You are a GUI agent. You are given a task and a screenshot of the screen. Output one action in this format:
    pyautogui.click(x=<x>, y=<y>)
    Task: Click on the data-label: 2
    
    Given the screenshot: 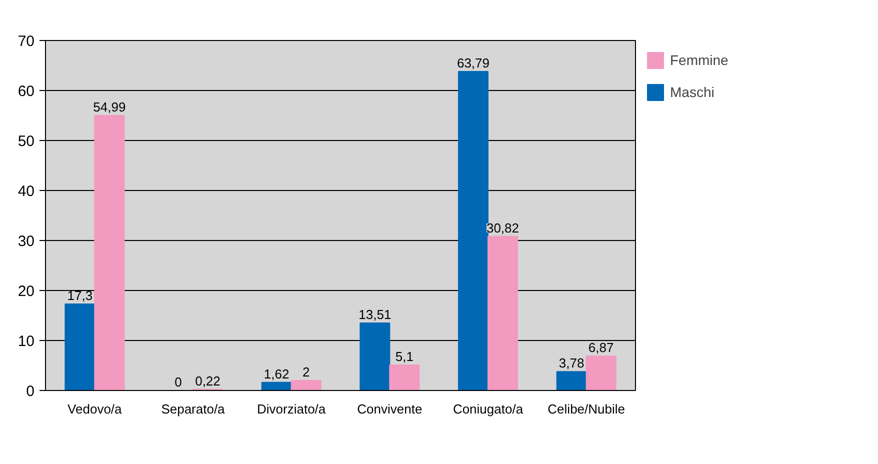 What is the action you would take?
    pyautogui.click(x=306, y=372)
    